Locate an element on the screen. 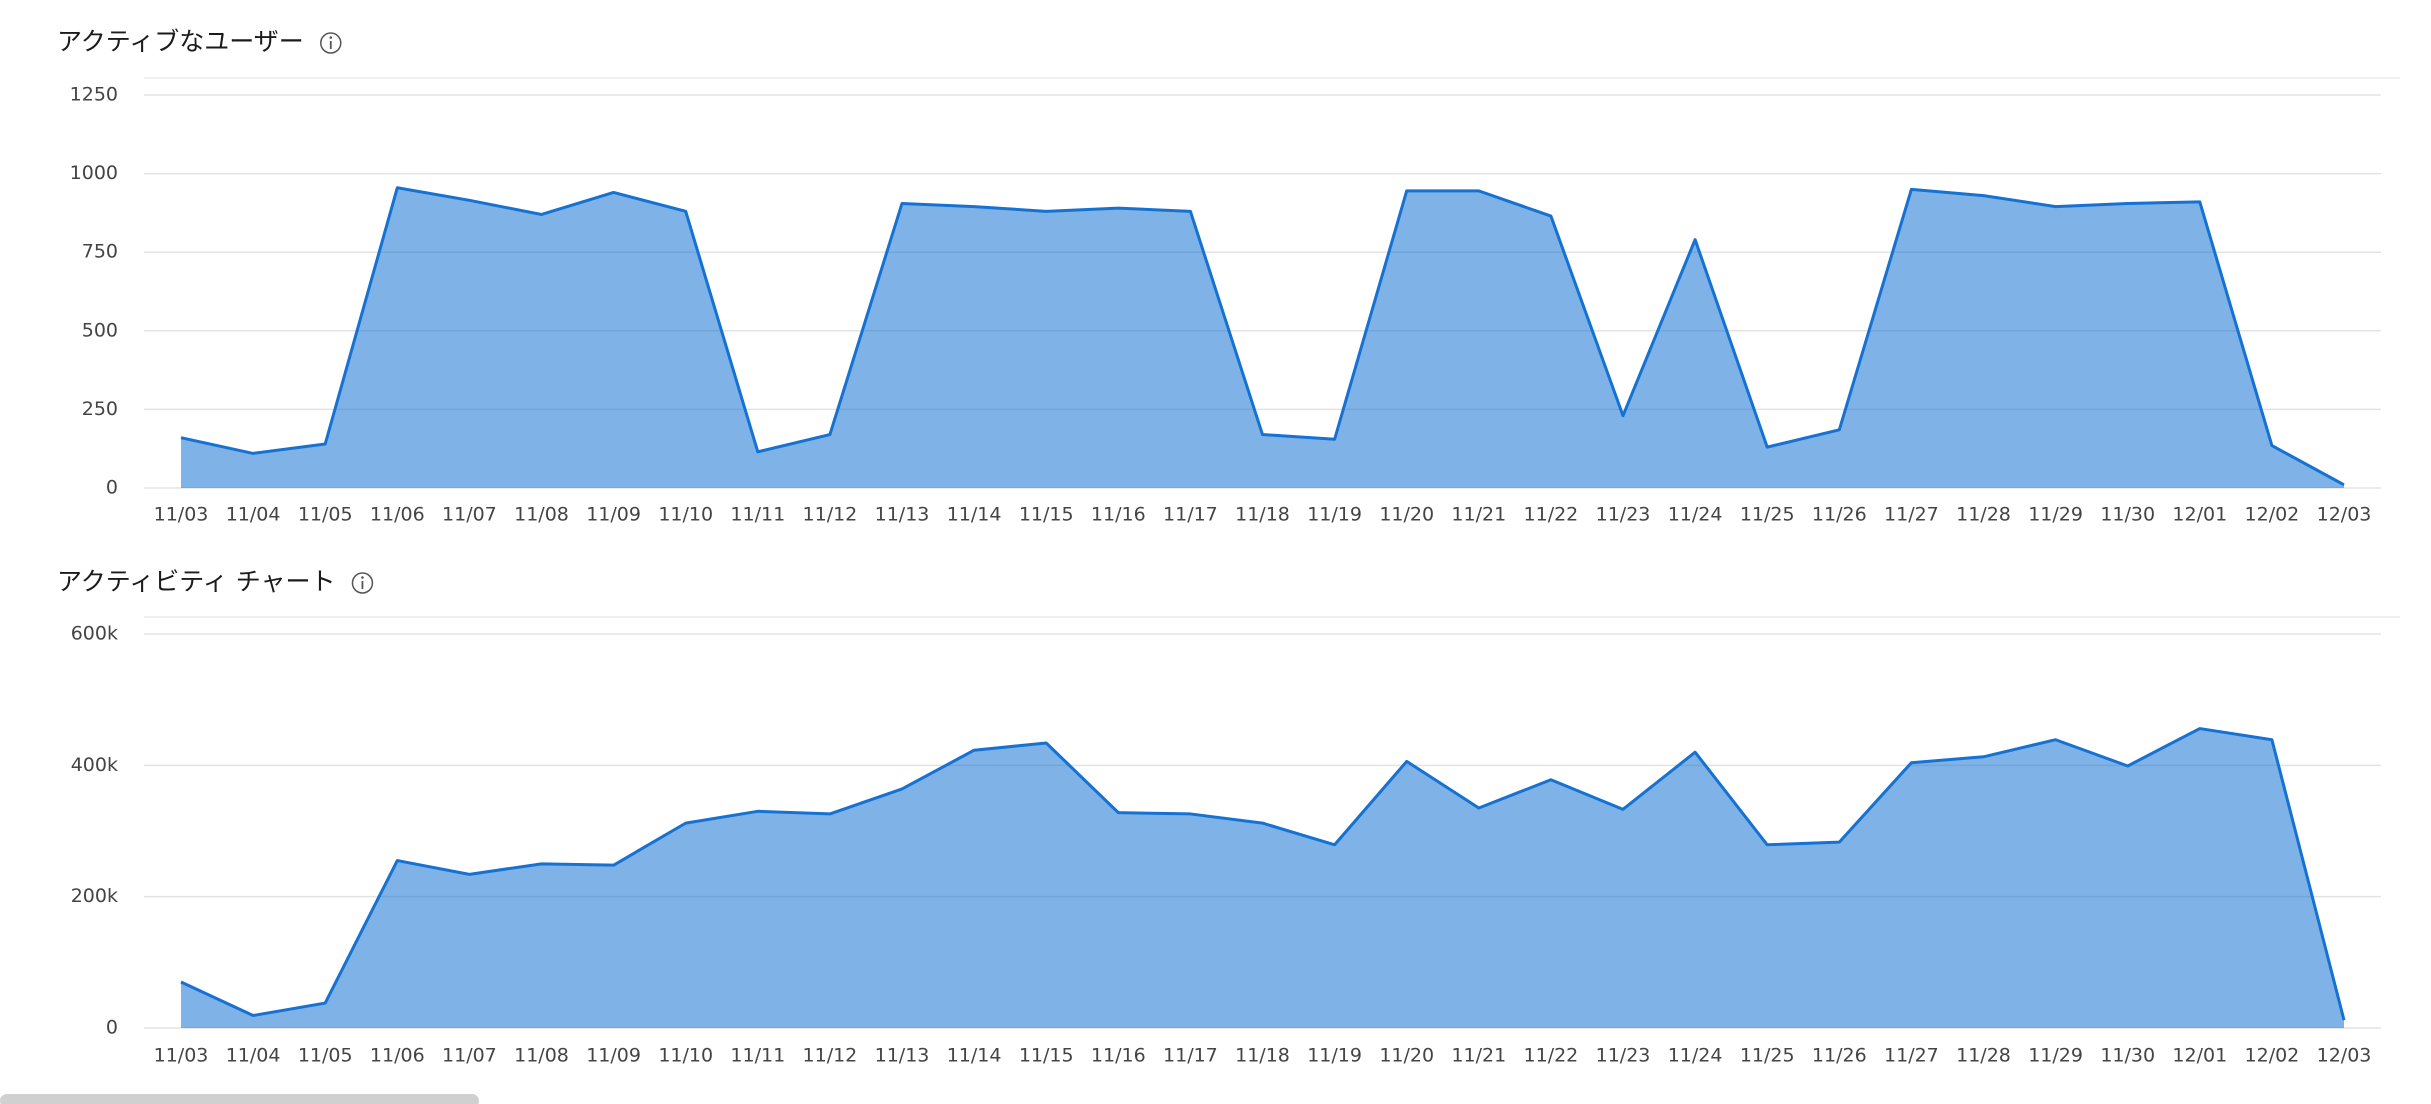 This screenshot has height=1104, width=2431. y-tick-label: 600k is located at coordinates (94, 634).